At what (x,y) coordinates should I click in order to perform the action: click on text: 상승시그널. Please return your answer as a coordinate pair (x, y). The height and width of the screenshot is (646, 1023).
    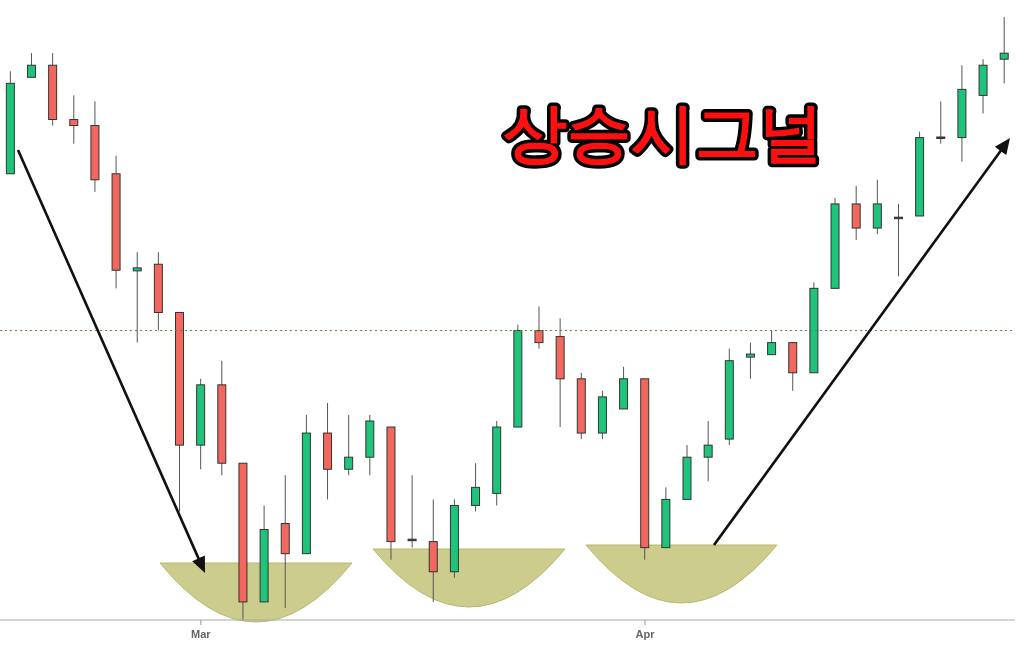
    Looking at the image, I should click on (663, 133).